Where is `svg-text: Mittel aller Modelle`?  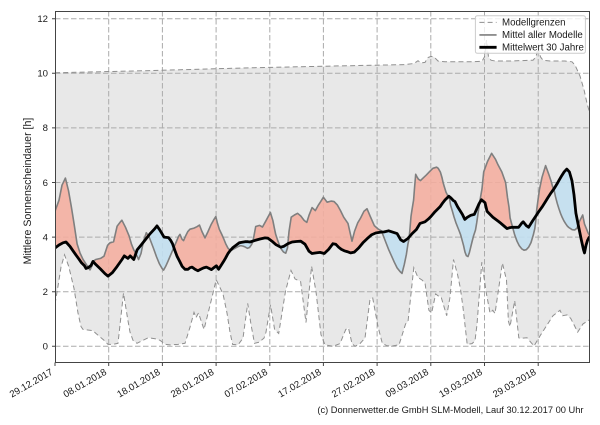
svg-text: Mittel aller Modelle is located at coordinates (542, 35).